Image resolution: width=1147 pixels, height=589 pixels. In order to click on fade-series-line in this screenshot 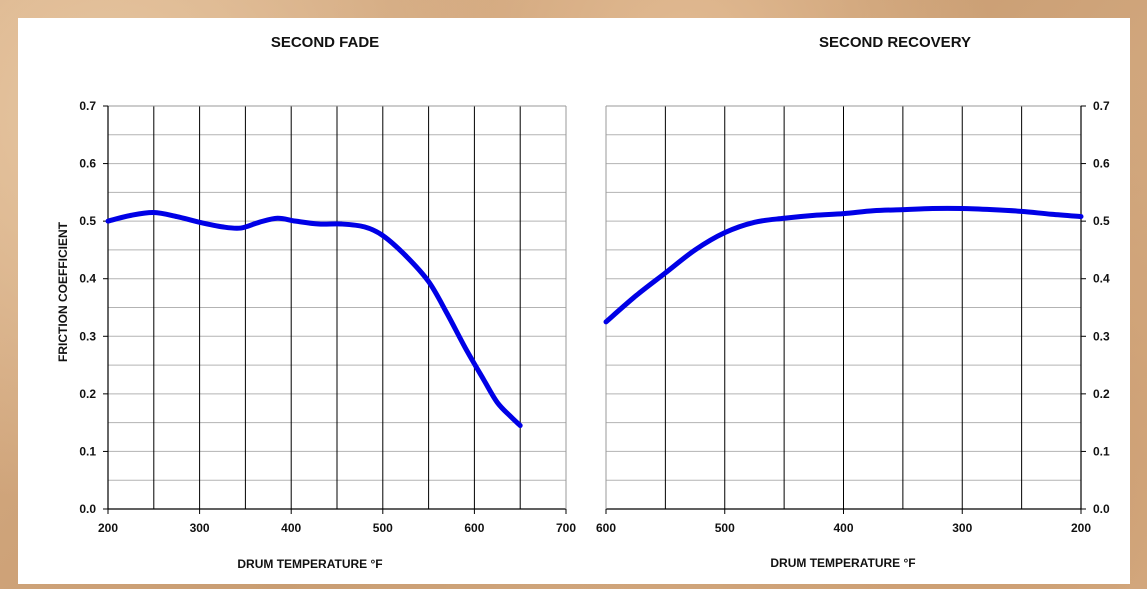, I will do `click(314, 319)`.